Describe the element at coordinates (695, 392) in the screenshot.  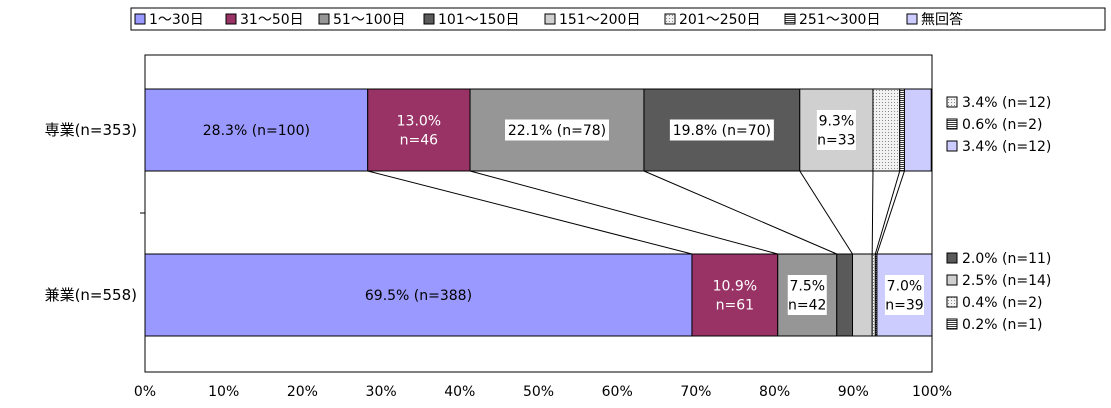
I see `x-tick-label: 70%` at that location.